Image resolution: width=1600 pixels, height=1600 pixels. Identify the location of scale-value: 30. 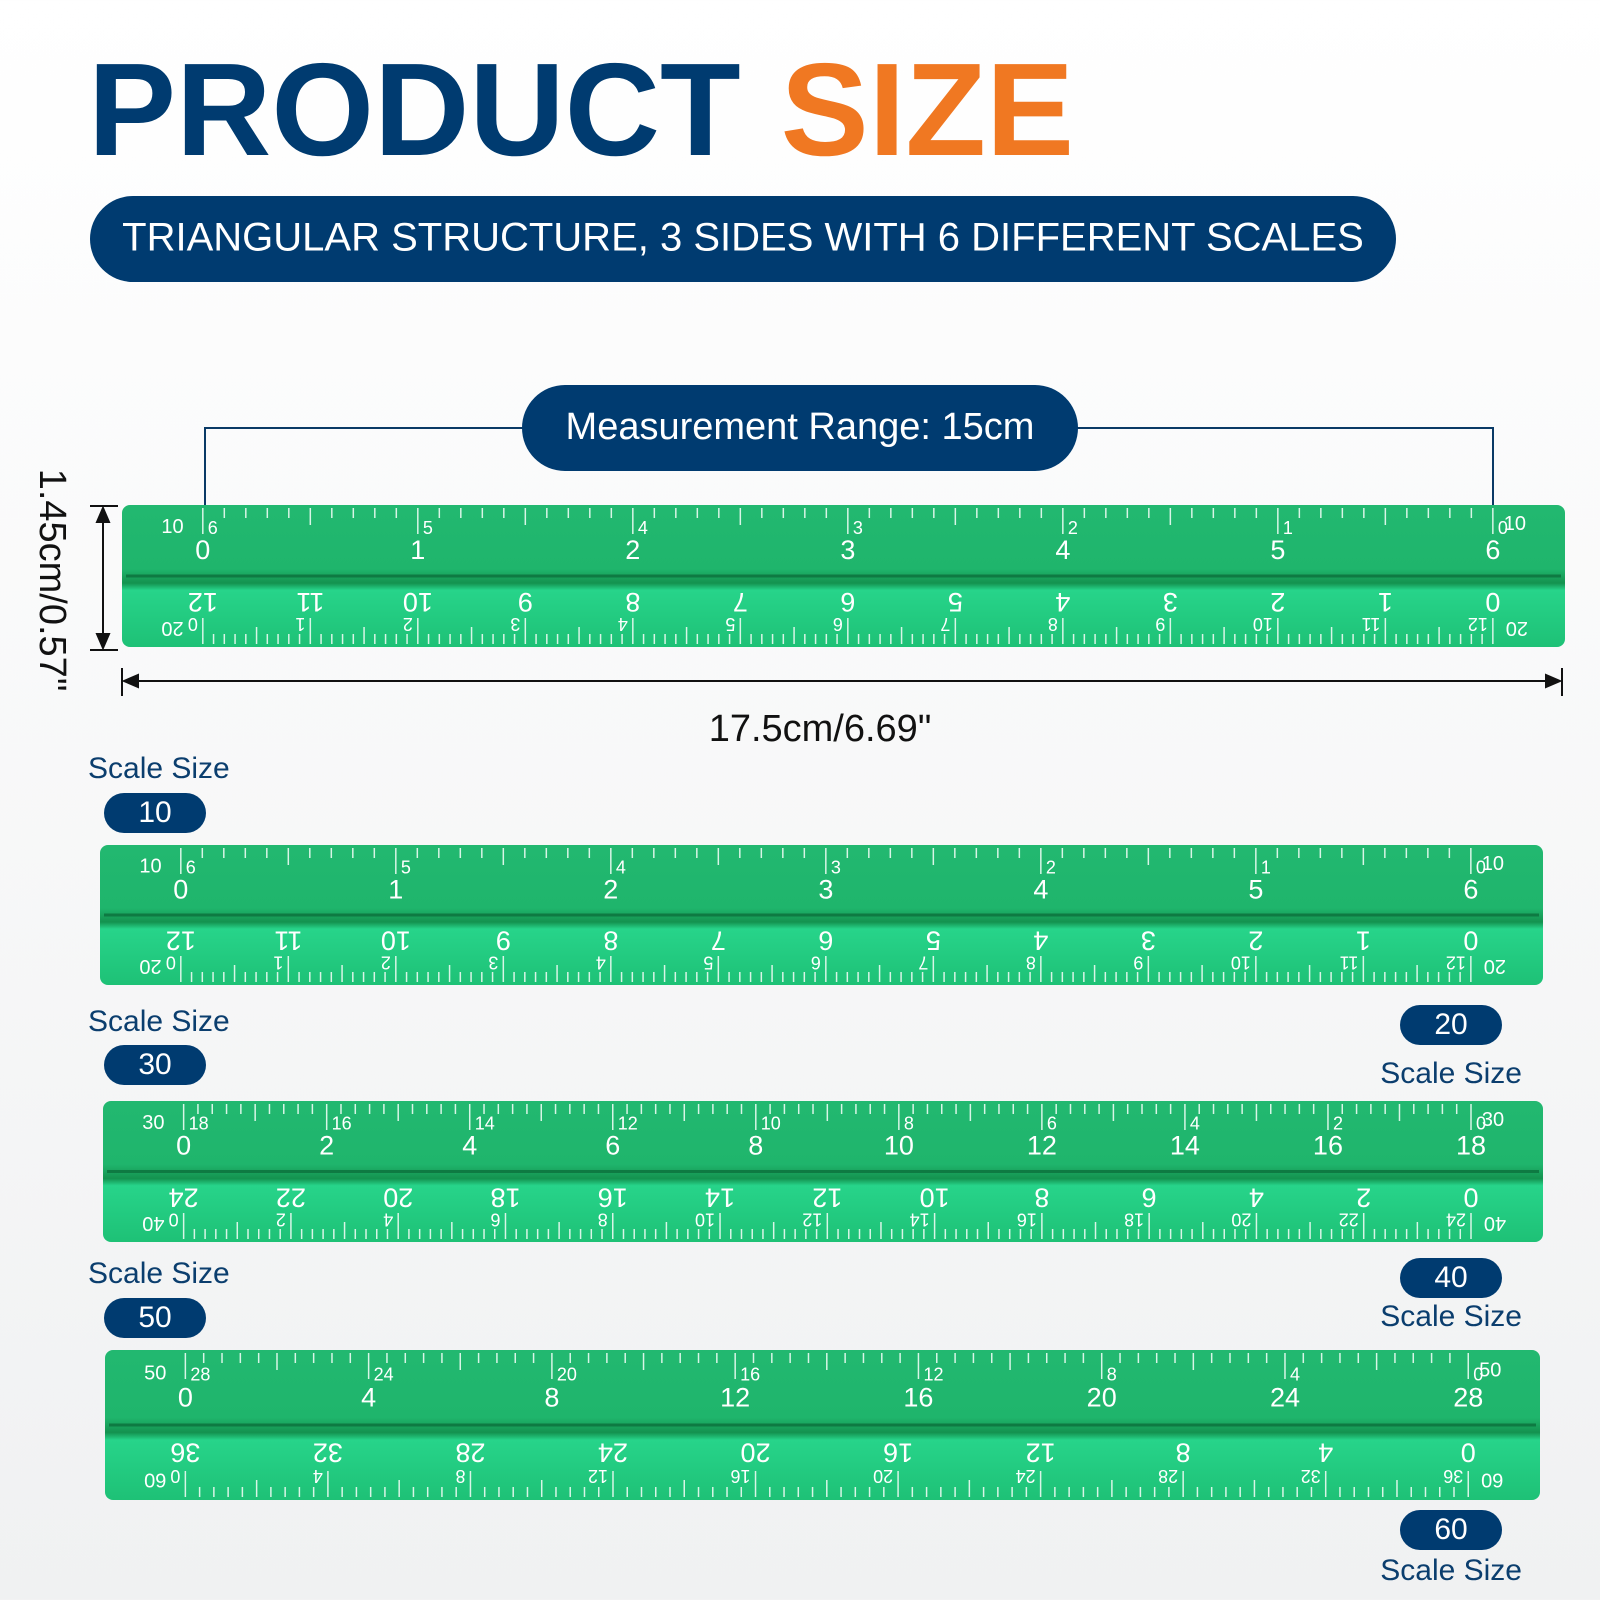
(154, 1064).